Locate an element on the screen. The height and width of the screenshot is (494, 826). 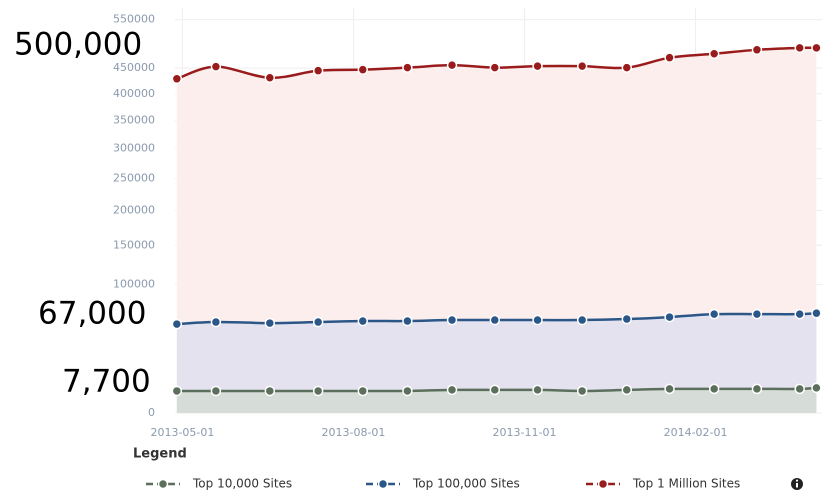
y-tick-label: 100000 is located at coordinates (134, 283).